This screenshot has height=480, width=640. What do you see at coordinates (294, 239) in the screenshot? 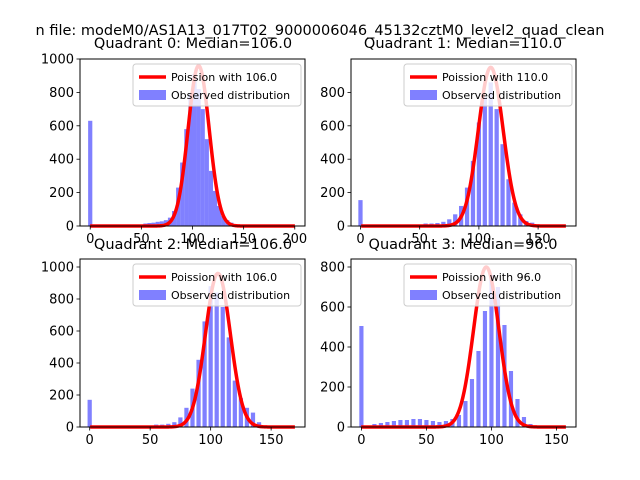
I see `x-tick-label: 200` at bounding box center [294, 239].